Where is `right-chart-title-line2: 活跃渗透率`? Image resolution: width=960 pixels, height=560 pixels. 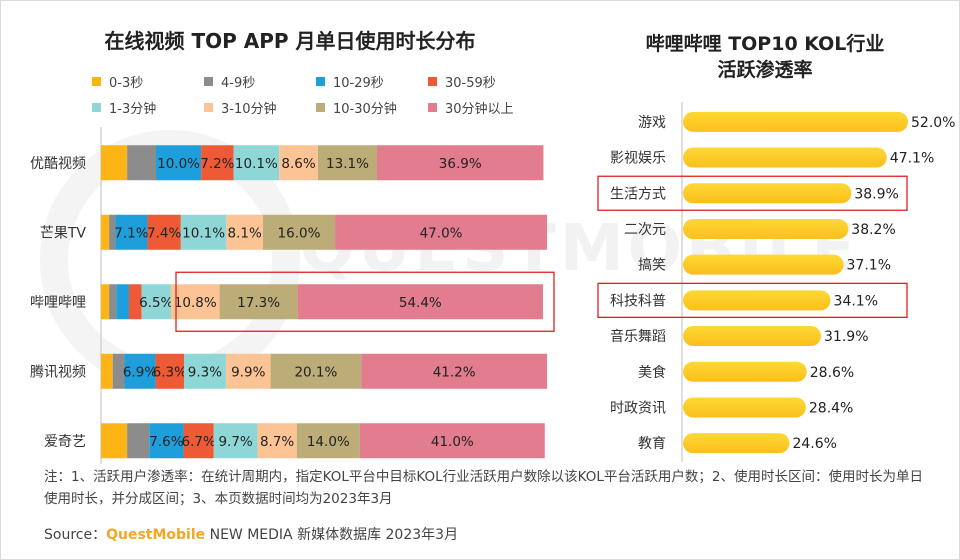
right-chart-title-line2: 活跃渗透率 is located at coordinates (765, 70).